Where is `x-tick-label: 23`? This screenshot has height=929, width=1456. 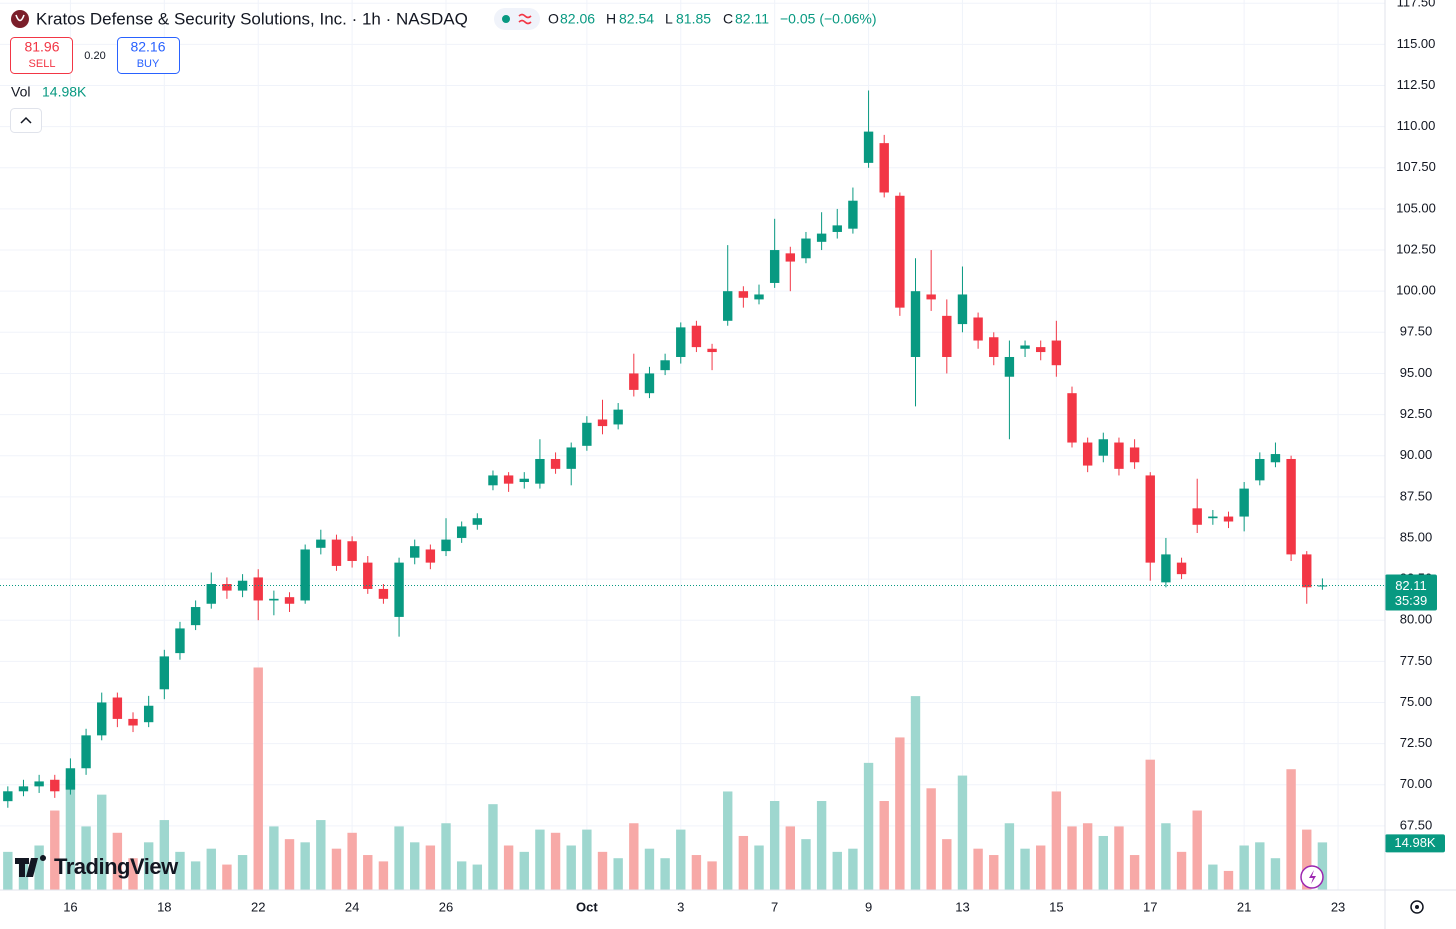 x-tick-label: 23 is located at coordinates (1338, 906).